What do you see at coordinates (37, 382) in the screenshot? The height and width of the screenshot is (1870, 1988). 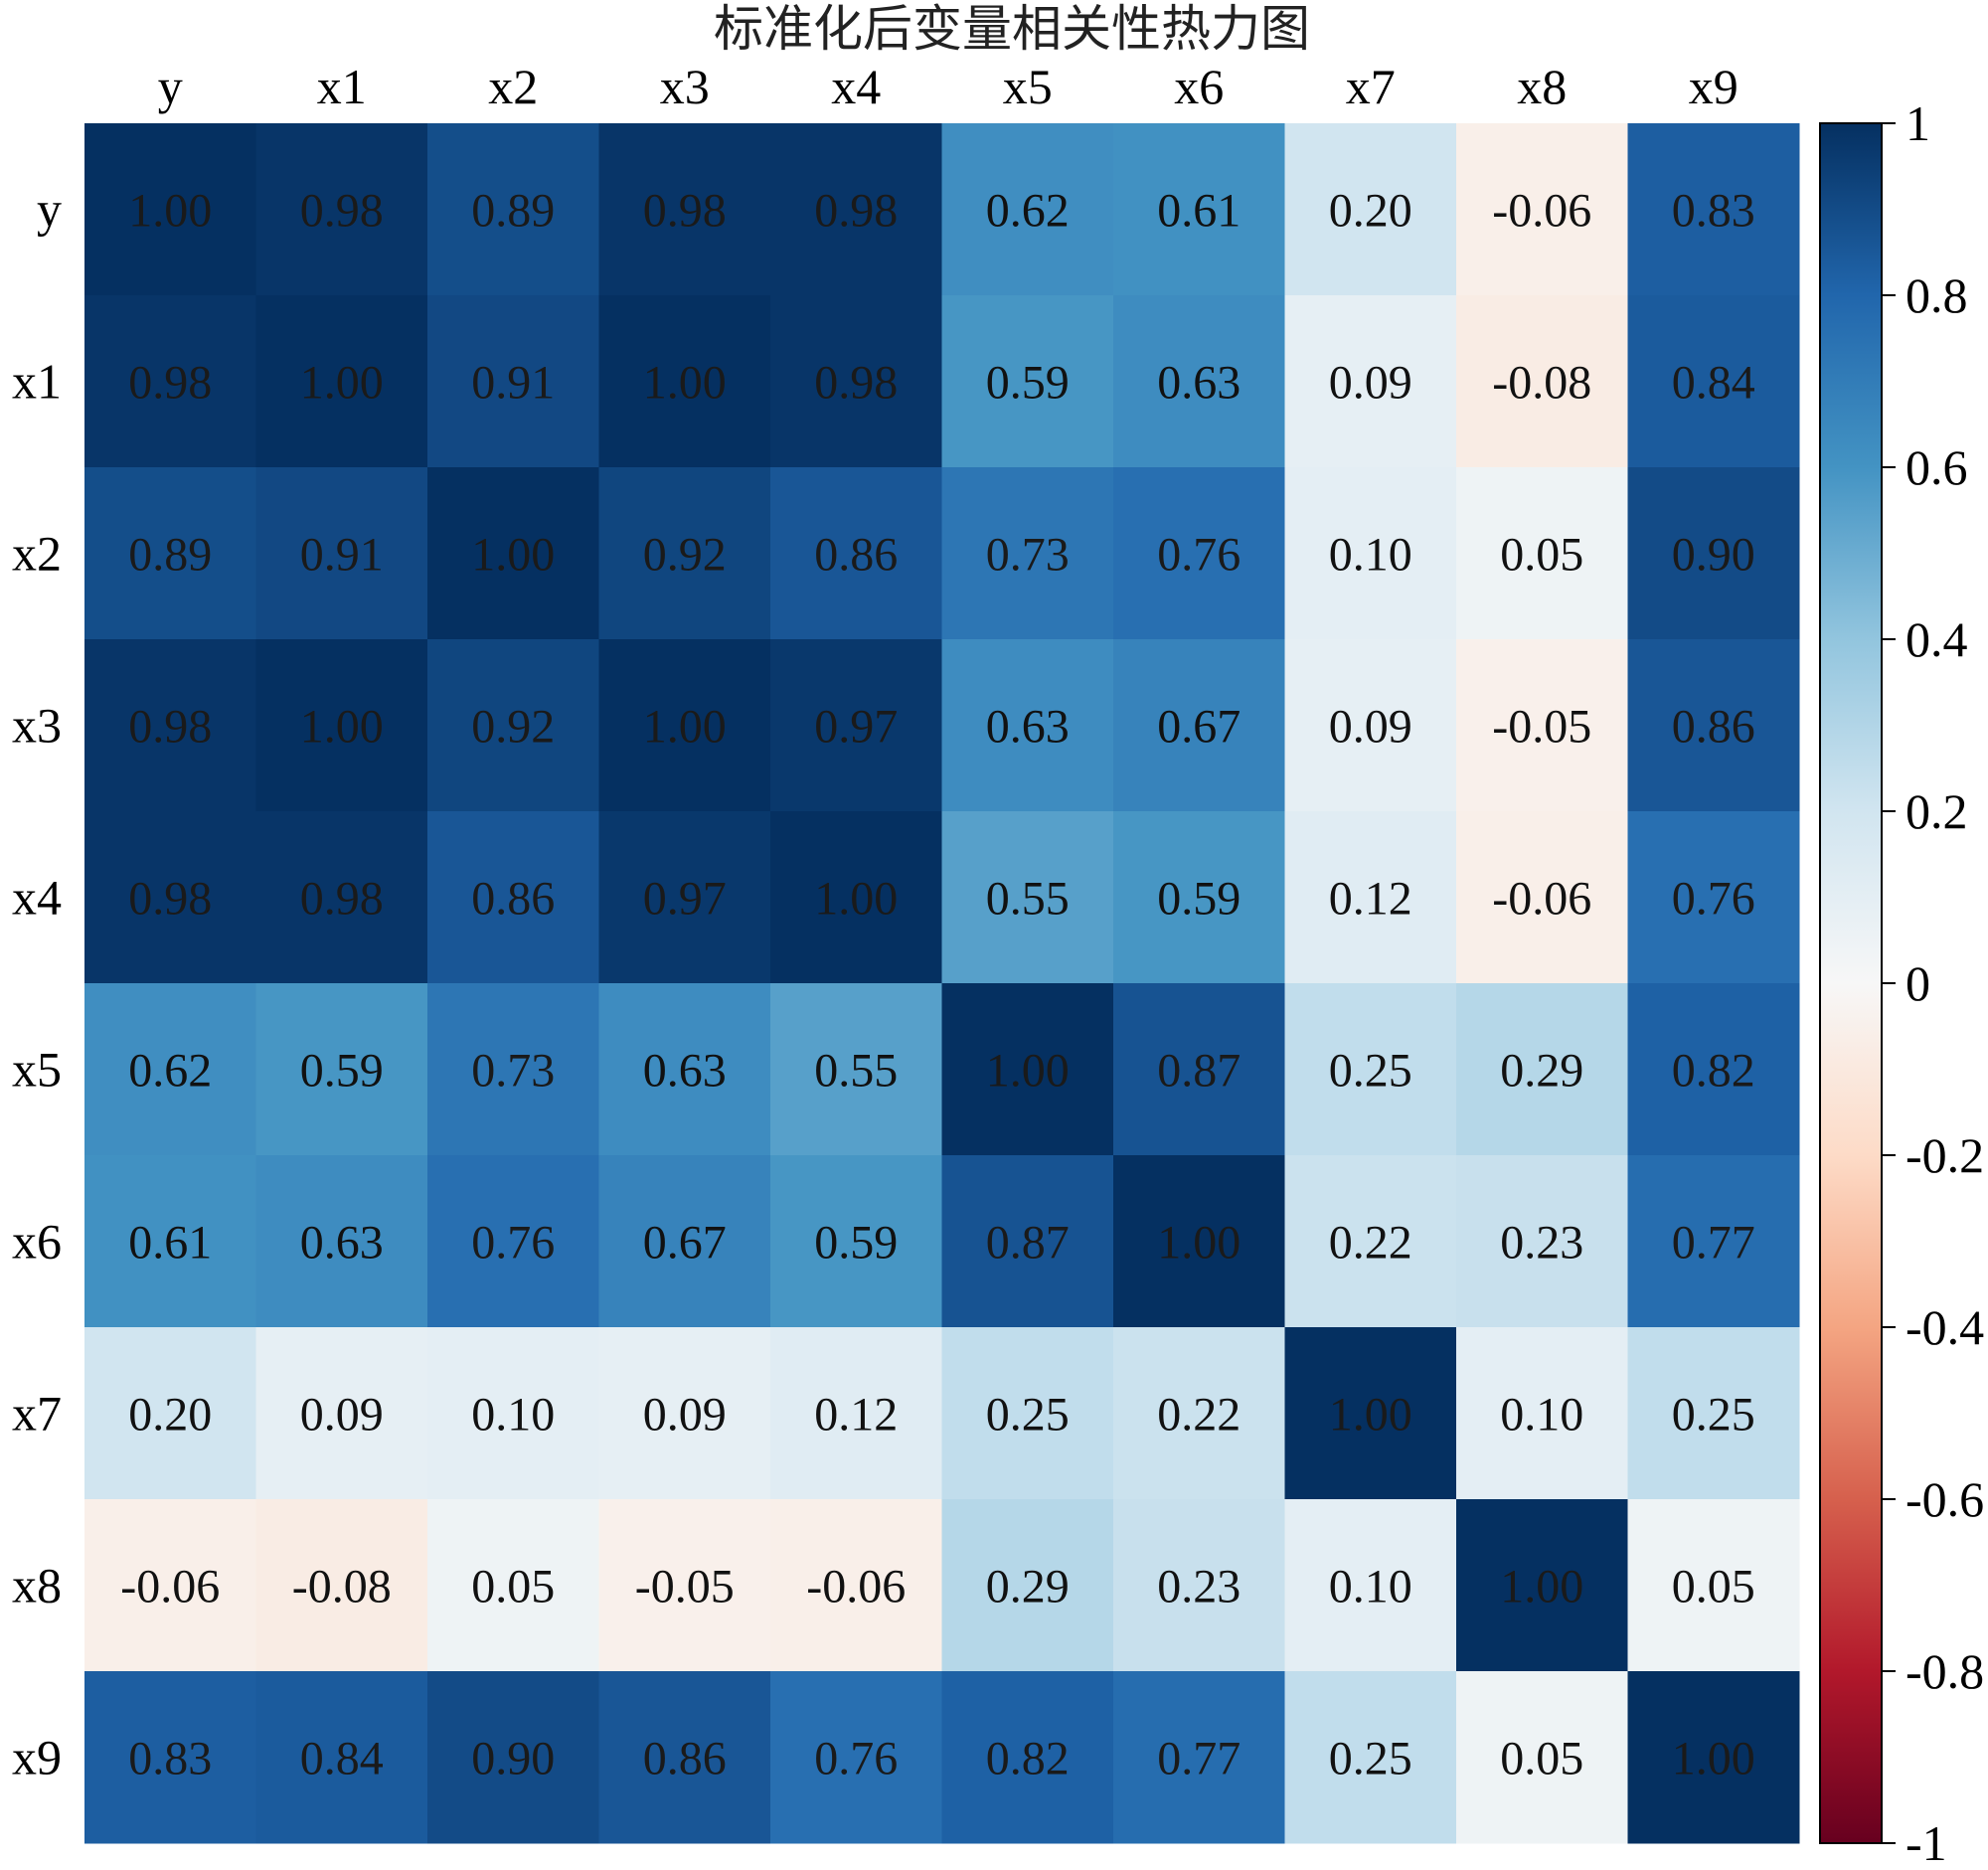 I see `y-tick-label: x1` at bounding box center [37, 382].